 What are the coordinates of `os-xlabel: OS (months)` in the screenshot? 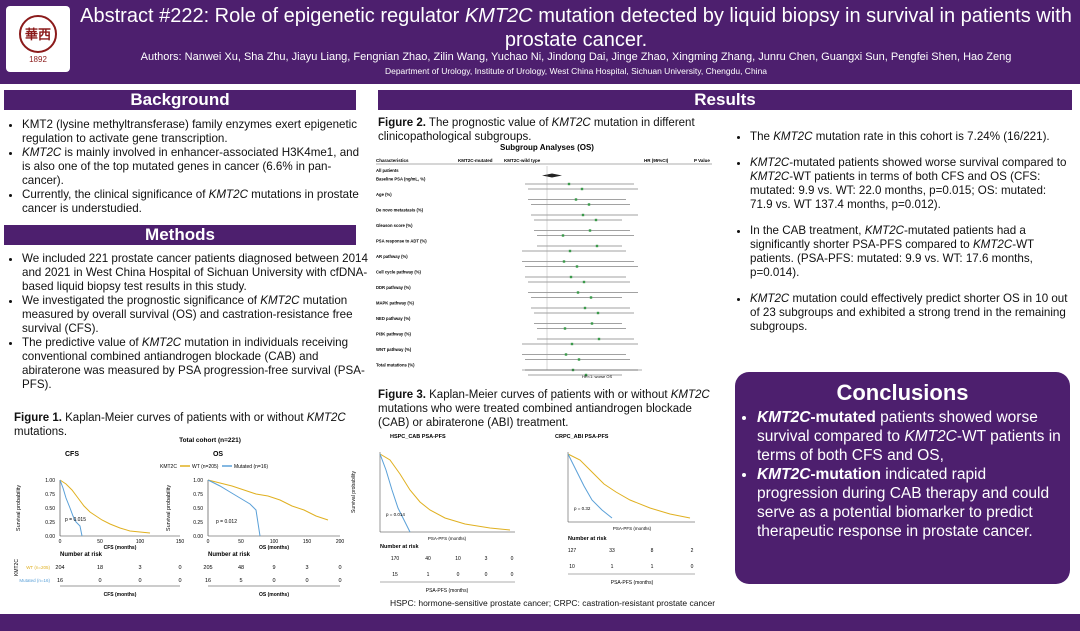 It's located at (274, 548).